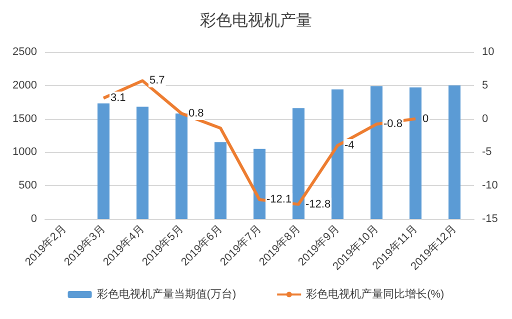  I want to click on data-label: -0.8, so click(393, 124).